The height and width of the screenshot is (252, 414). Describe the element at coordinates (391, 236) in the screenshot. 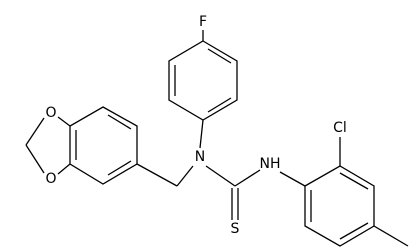

I see `methyl-bond` at that location.